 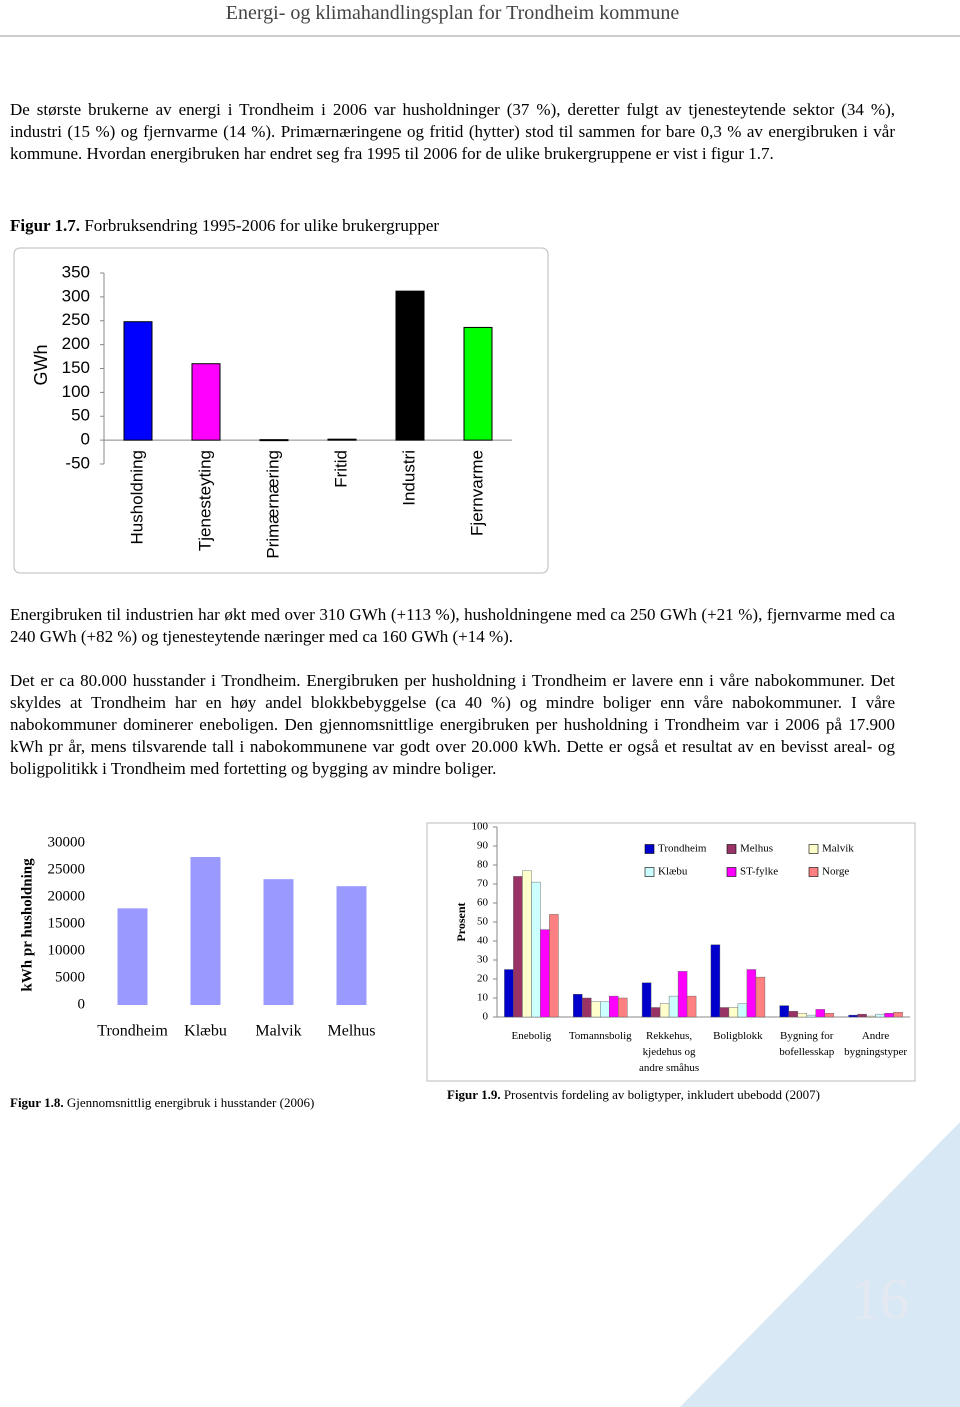 What do you see at coordinates (67, 896) in the screenshot?
I see `y-tick-label: 20000` at bounding box center [67, 896].